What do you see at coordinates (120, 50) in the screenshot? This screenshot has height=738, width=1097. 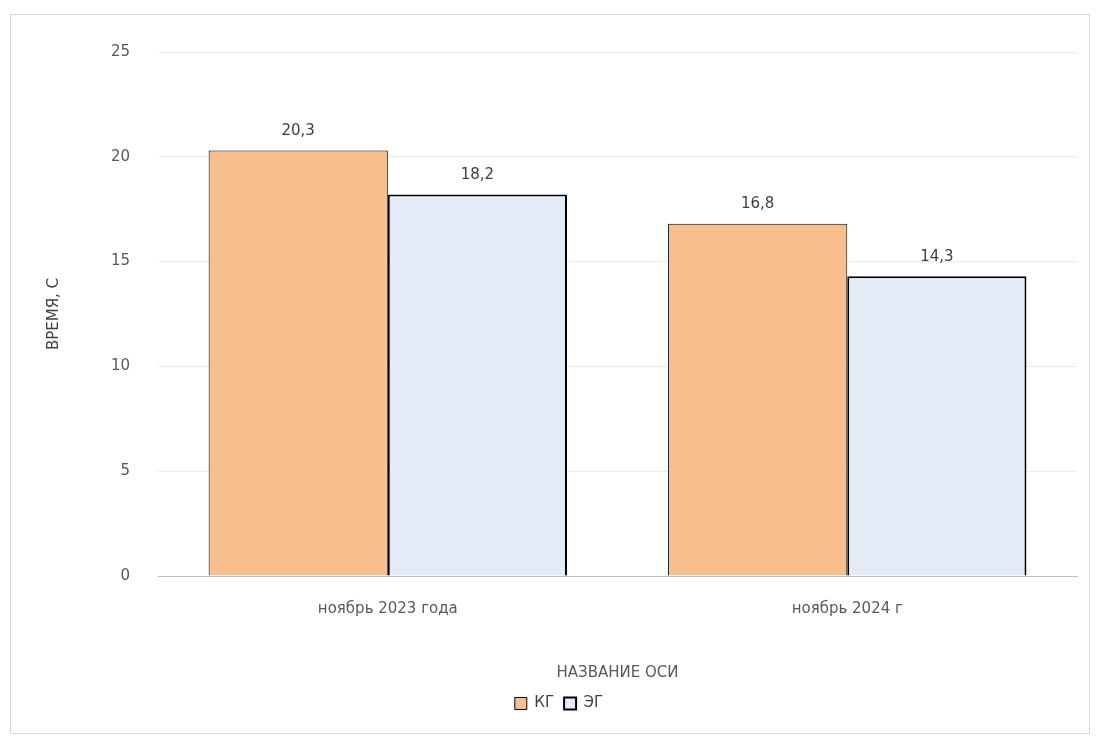 I see `y-tick-label: 25` at bounding box center [120, 50].